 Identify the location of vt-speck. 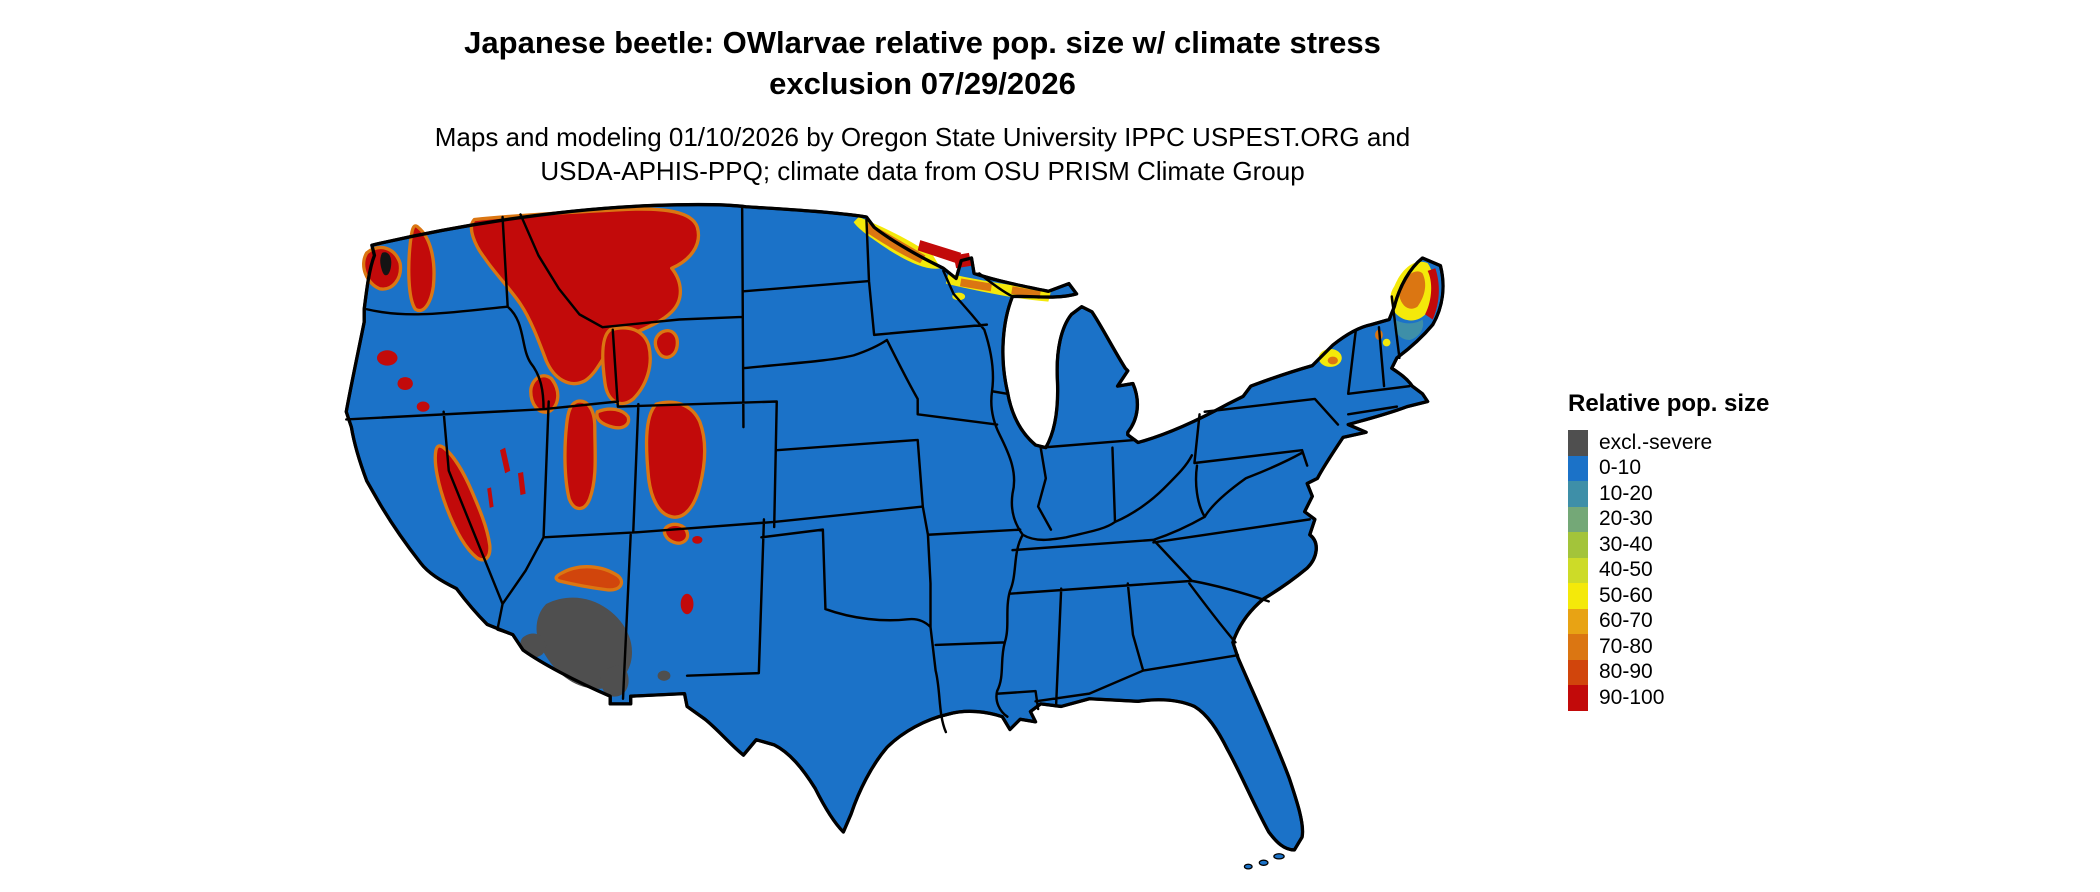
(1386, 342).